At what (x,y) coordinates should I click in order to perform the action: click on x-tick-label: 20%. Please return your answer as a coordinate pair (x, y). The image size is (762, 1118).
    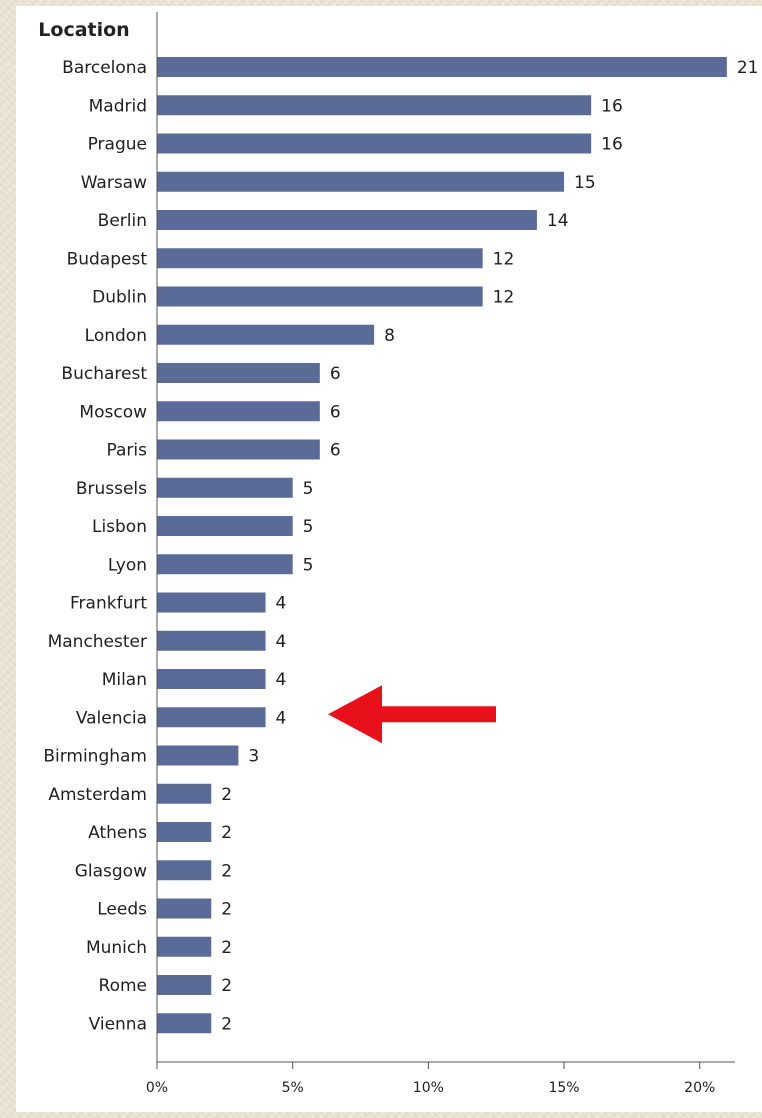
    Looking at the image, I should click on (699, 1088).